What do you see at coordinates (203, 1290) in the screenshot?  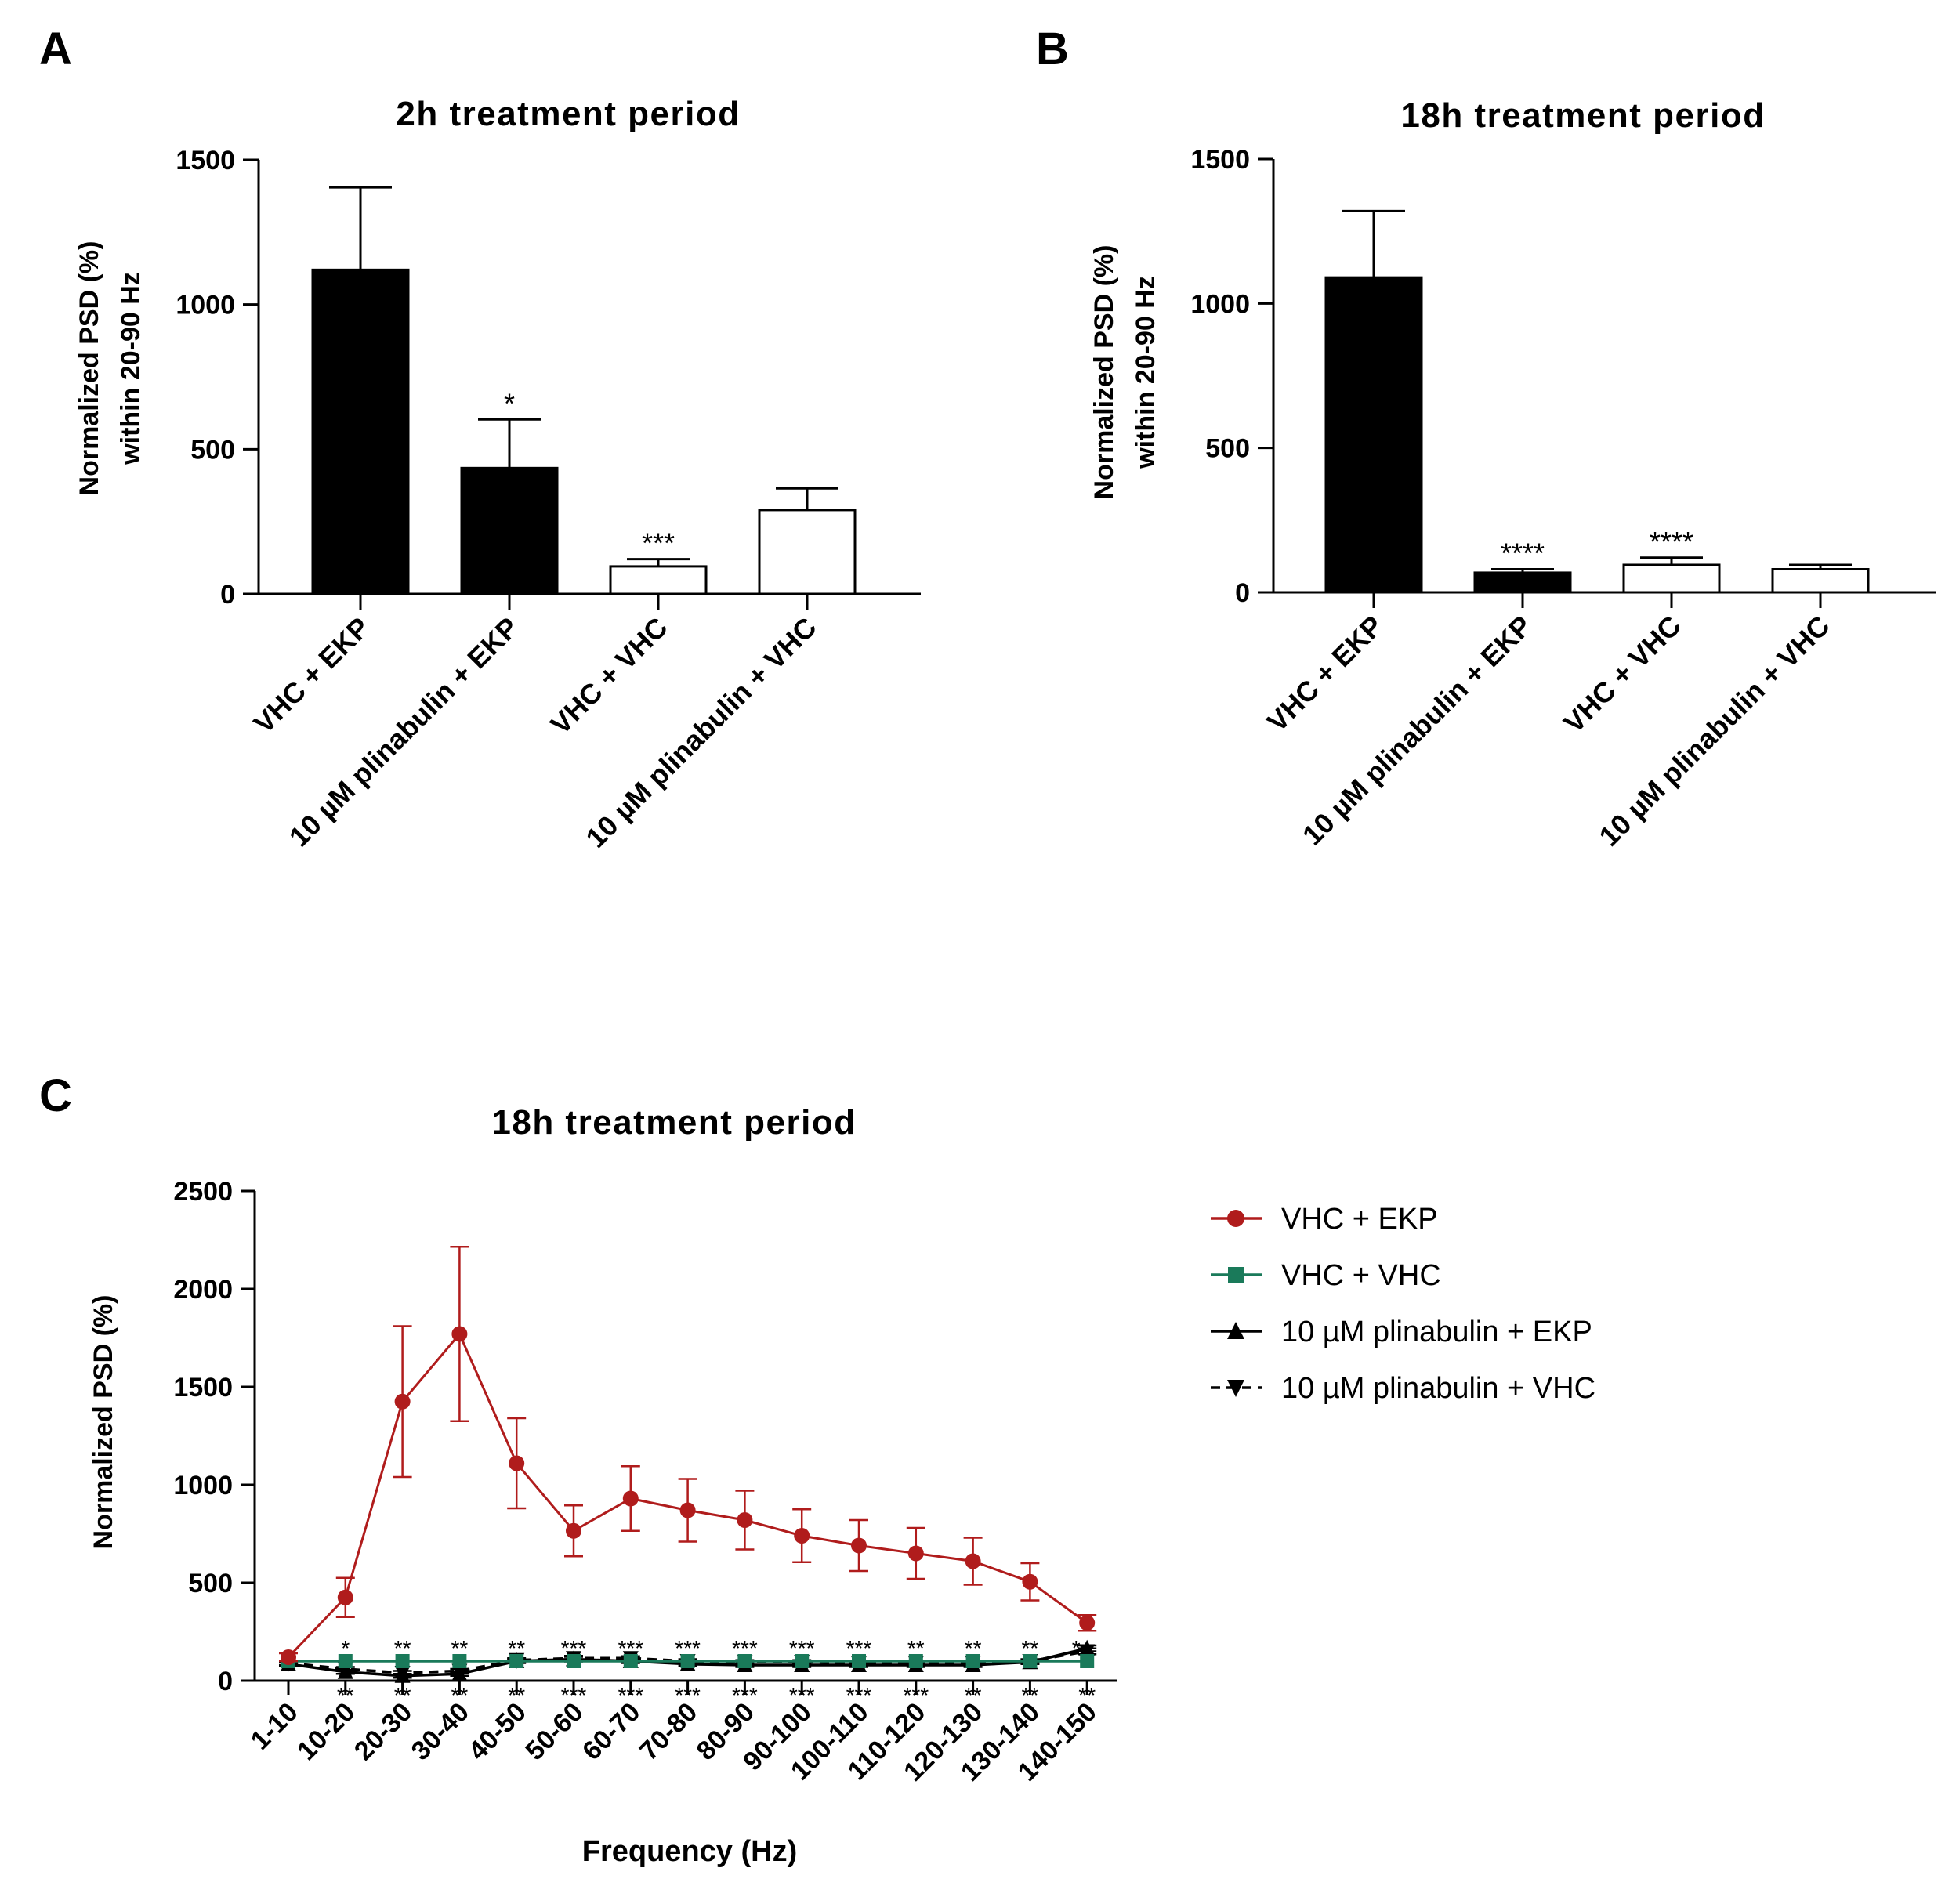 I see `panel-c-y-tick-label: 2000` at bounding box center [203, 1290].